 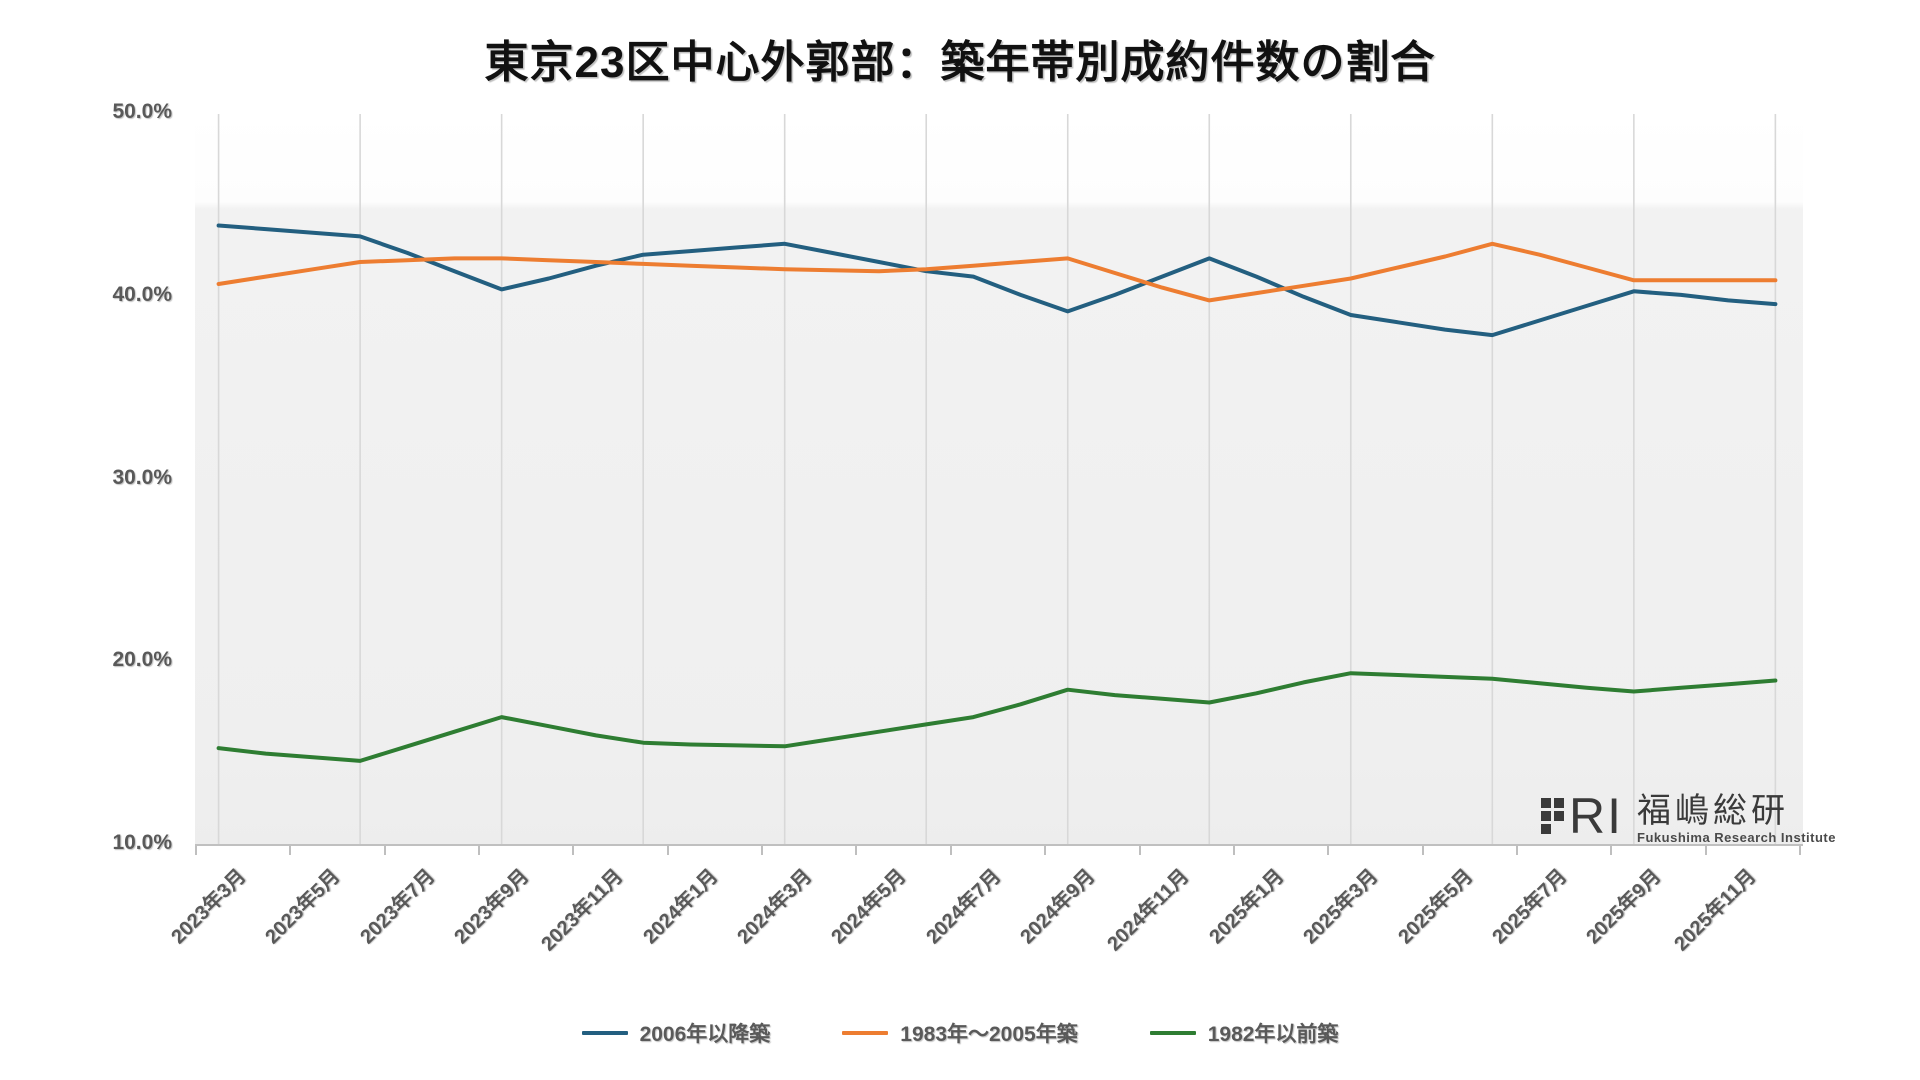 I want to click on chart-legend: 2006年以降築 1983年～2005年築 1982年以前築, so click(x=960, y=1033).